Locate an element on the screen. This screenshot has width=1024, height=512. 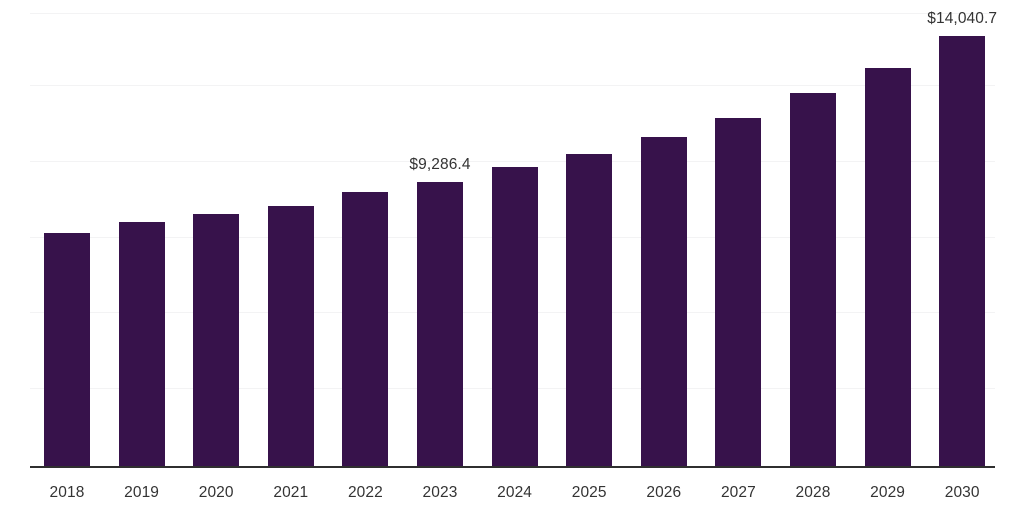
x-tick-label-2028: 2028 is located at coordinates (813, 492).